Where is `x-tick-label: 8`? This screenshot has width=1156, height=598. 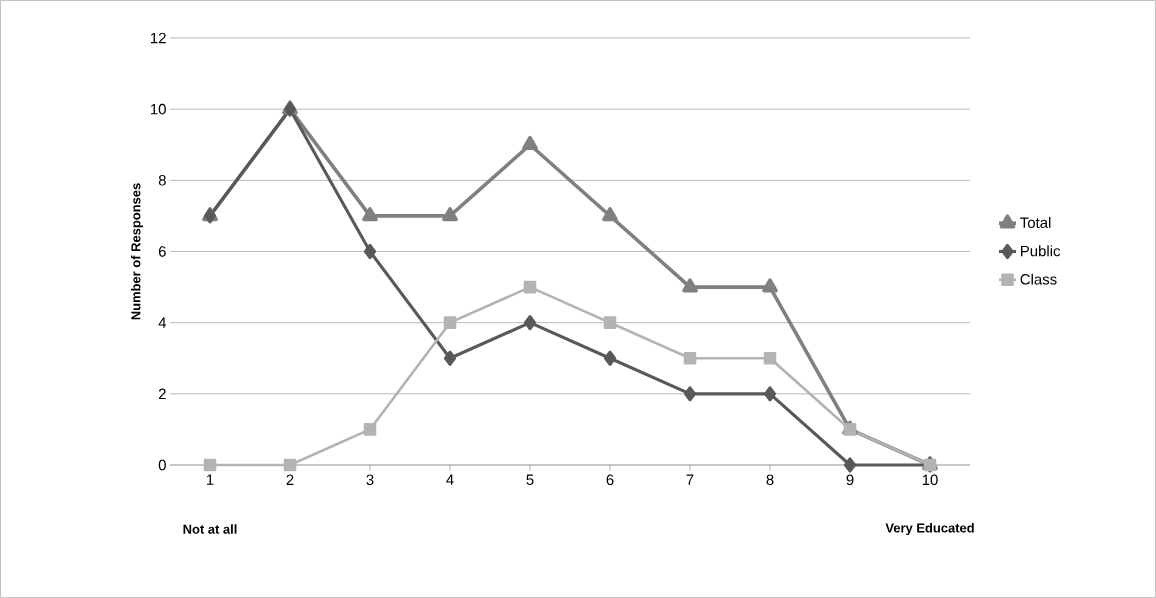 x-tick-label: 8 is located at coordinates (770, 480).